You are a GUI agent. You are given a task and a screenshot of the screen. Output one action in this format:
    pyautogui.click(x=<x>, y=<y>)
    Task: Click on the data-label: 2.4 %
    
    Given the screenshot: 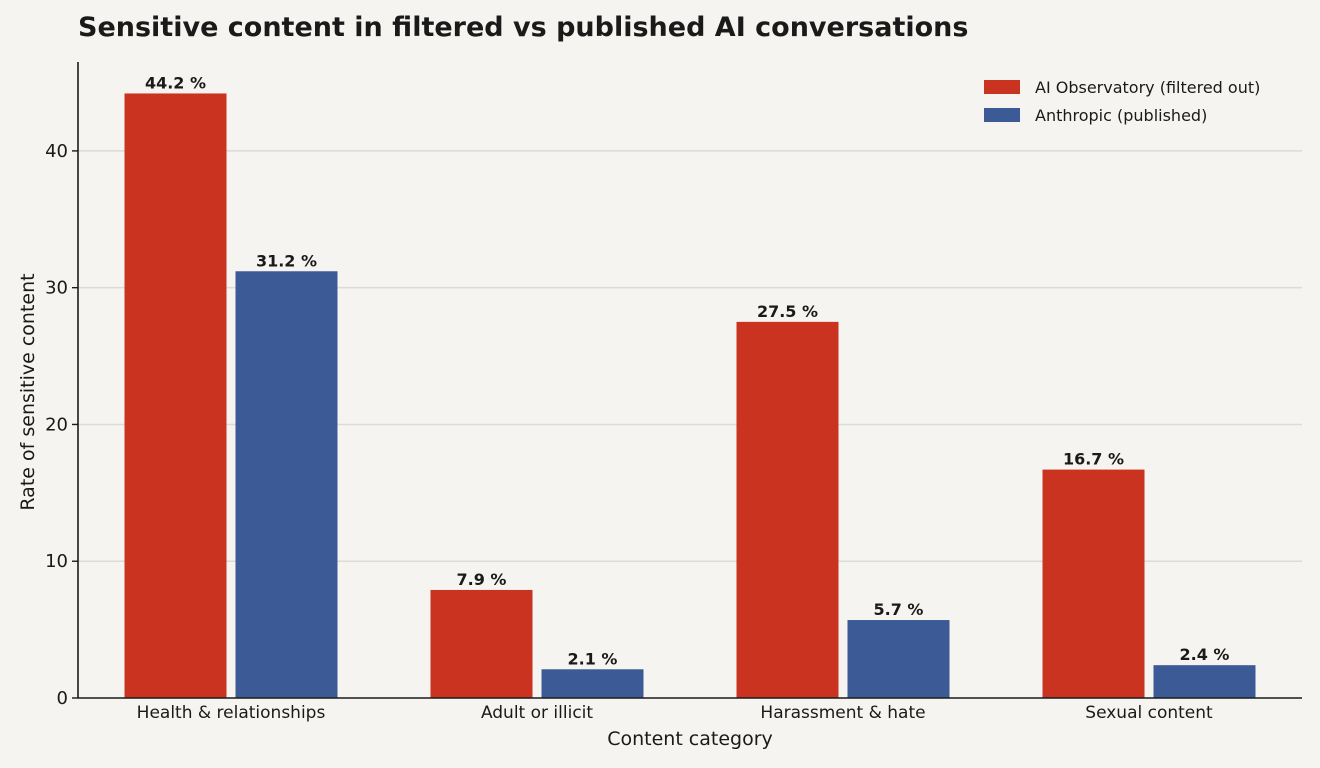 What is the action you would take?
    pyautogui.click(x=1205, y=654)
    